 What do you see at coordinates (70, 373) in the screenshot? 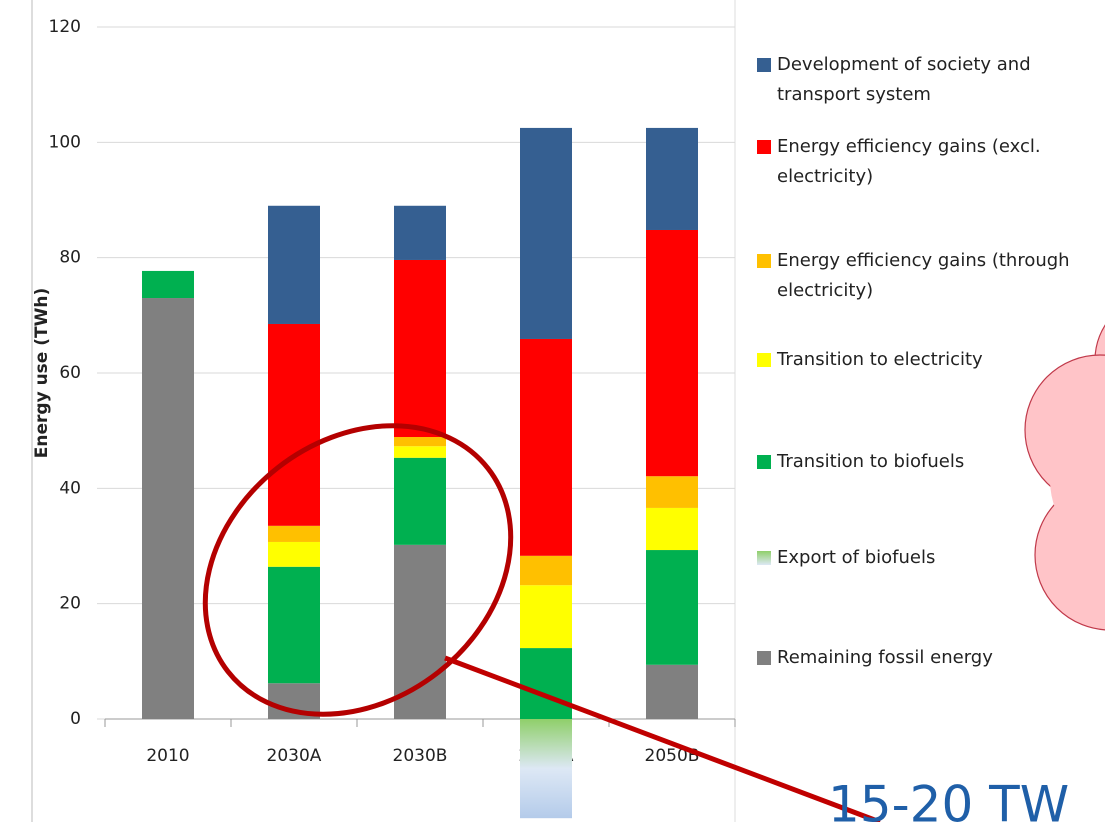
I see `y-tick-label: 60` at bounding box center [70, 373].